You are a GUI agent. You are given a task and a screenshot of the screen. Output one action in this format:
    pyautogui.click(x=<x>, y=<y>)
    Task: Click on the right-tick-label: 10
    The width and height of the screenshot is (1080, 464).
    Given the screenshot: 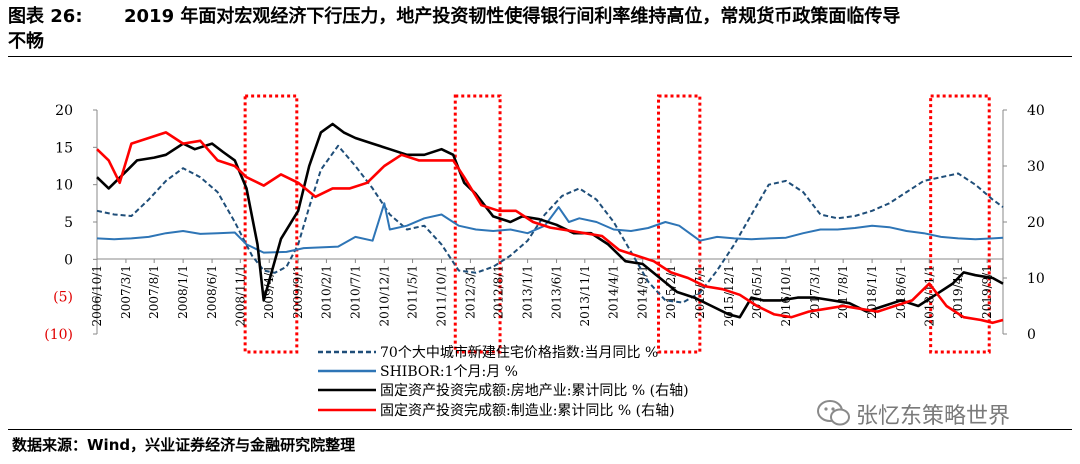 What is the action you would take?
    pyautogui.click(x=1036, y=279)
    